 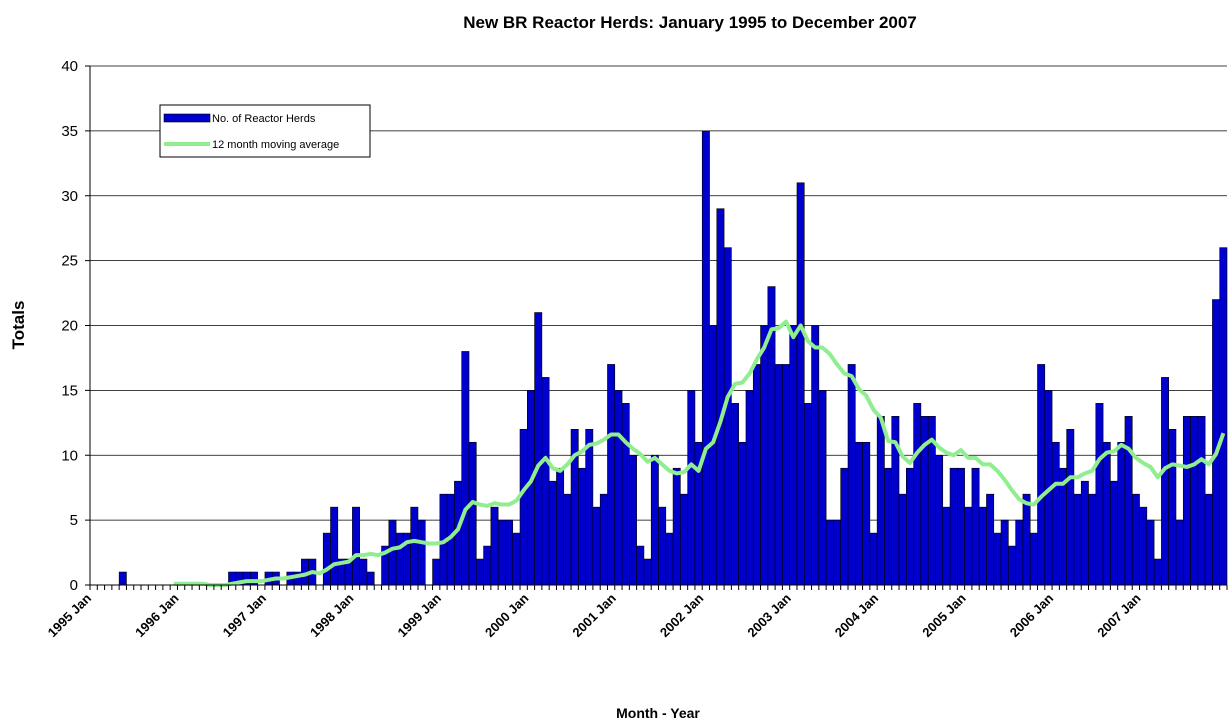 I want to click on legend-swatch, so click(x=187, y=118).